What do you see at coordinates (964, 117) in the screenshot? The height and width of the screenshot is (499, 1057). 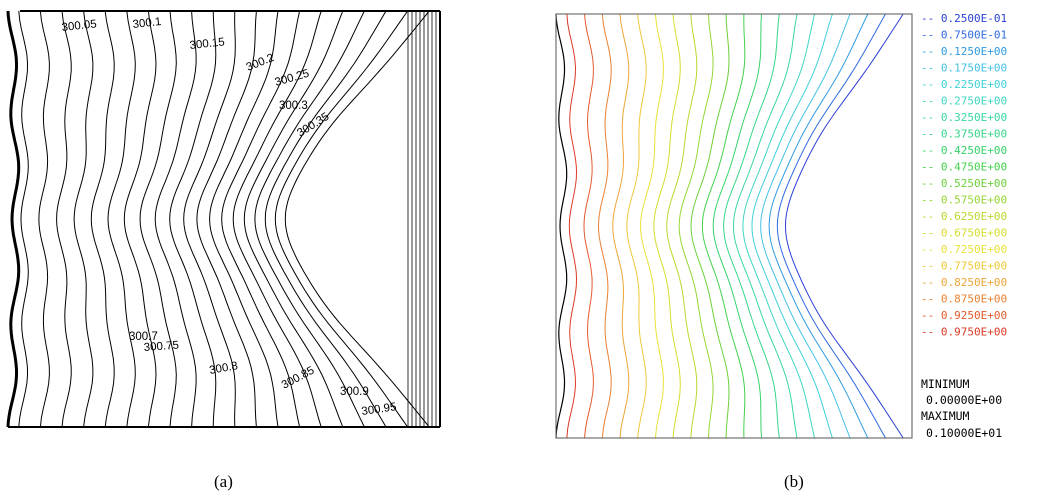 I see `legend-entry: -- 0.3250E+00` at bounding box center [964, 117].